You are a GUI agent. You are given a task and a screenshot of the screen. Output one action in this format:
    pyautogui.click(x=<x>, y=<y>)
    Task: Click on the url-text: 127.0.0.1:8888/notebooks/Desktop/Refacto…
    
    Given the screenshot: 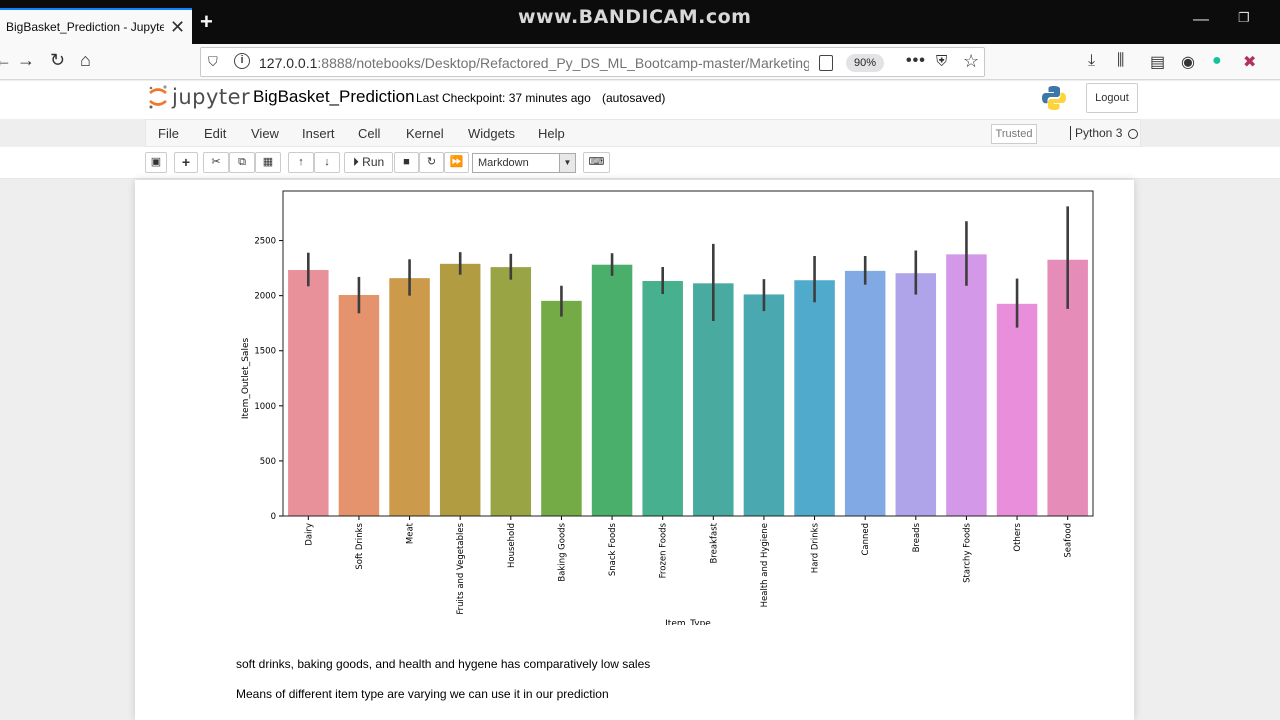 What is the action you would take?
    pyautogui.click(x=534, y=63)
    